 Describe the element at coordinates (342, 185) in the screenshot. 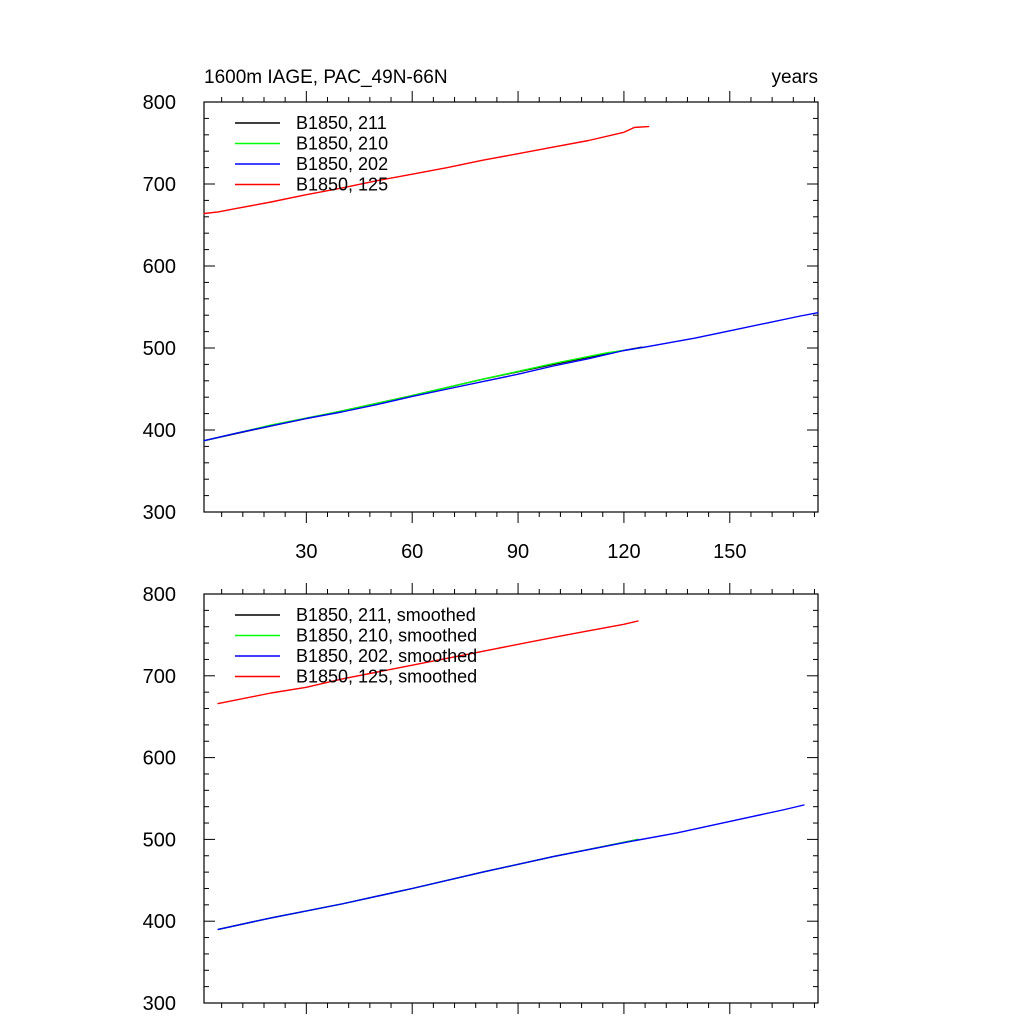

I see `legend-label-3: B1850, 125` at that location.